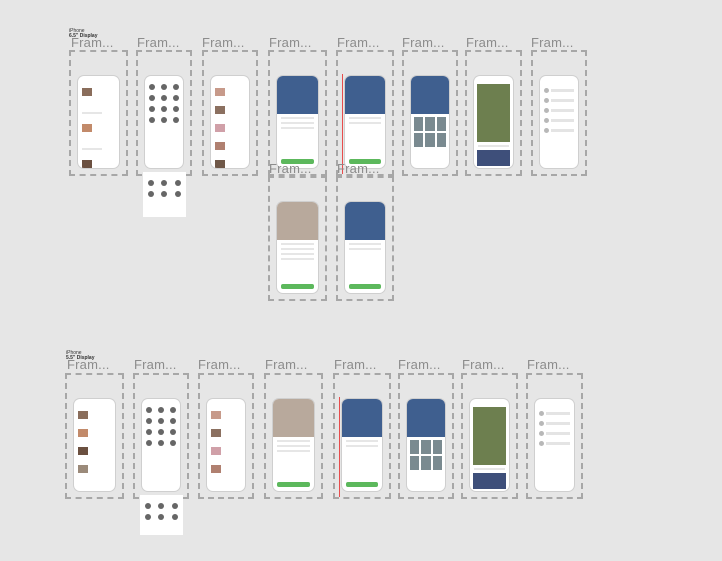 The height and width of the screenshot is (561, 722). I want to click on section-2-display: 5.5" Display, so click(80, 358).